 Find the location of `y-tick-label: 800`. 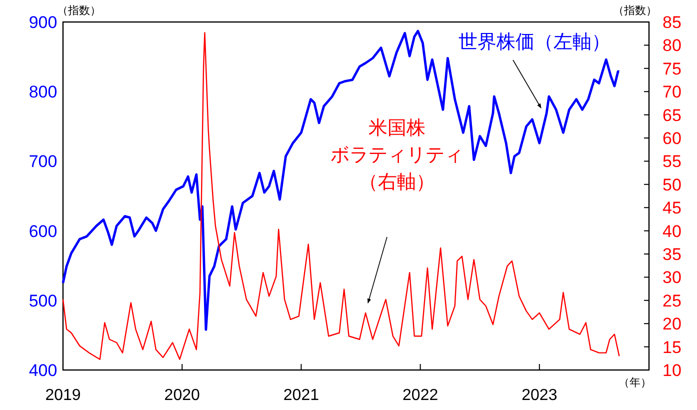

y-tick-label: 800 is located at coordinates (43, 92).